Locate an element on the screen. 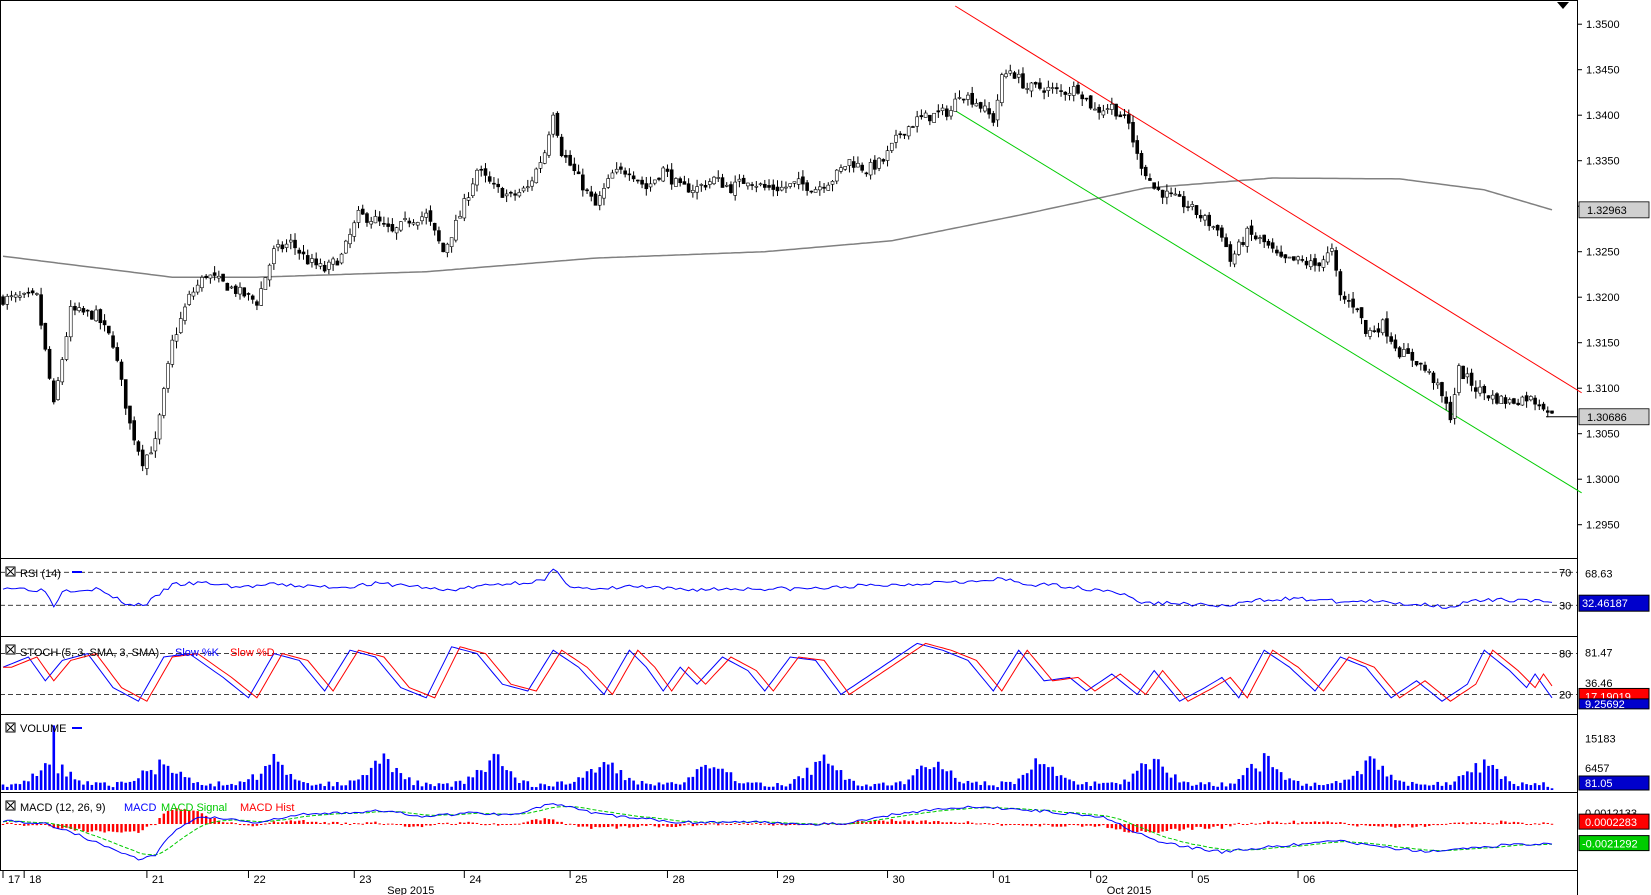  price-tick-label: 1.3150 is located at coordinates (1603, 344).